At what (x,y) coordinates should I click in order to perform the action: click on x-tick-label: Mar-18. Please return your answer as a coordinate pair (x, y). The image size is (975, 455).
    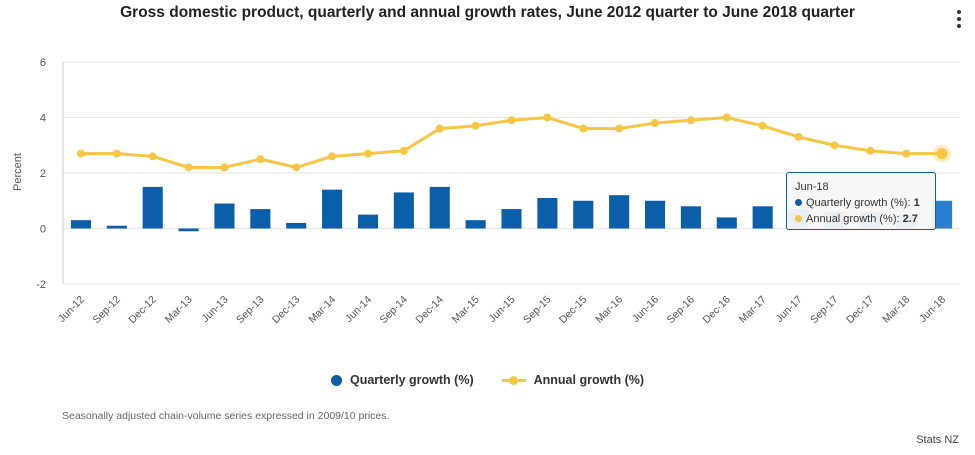
    Looking at the image, I should click on (896, 310).